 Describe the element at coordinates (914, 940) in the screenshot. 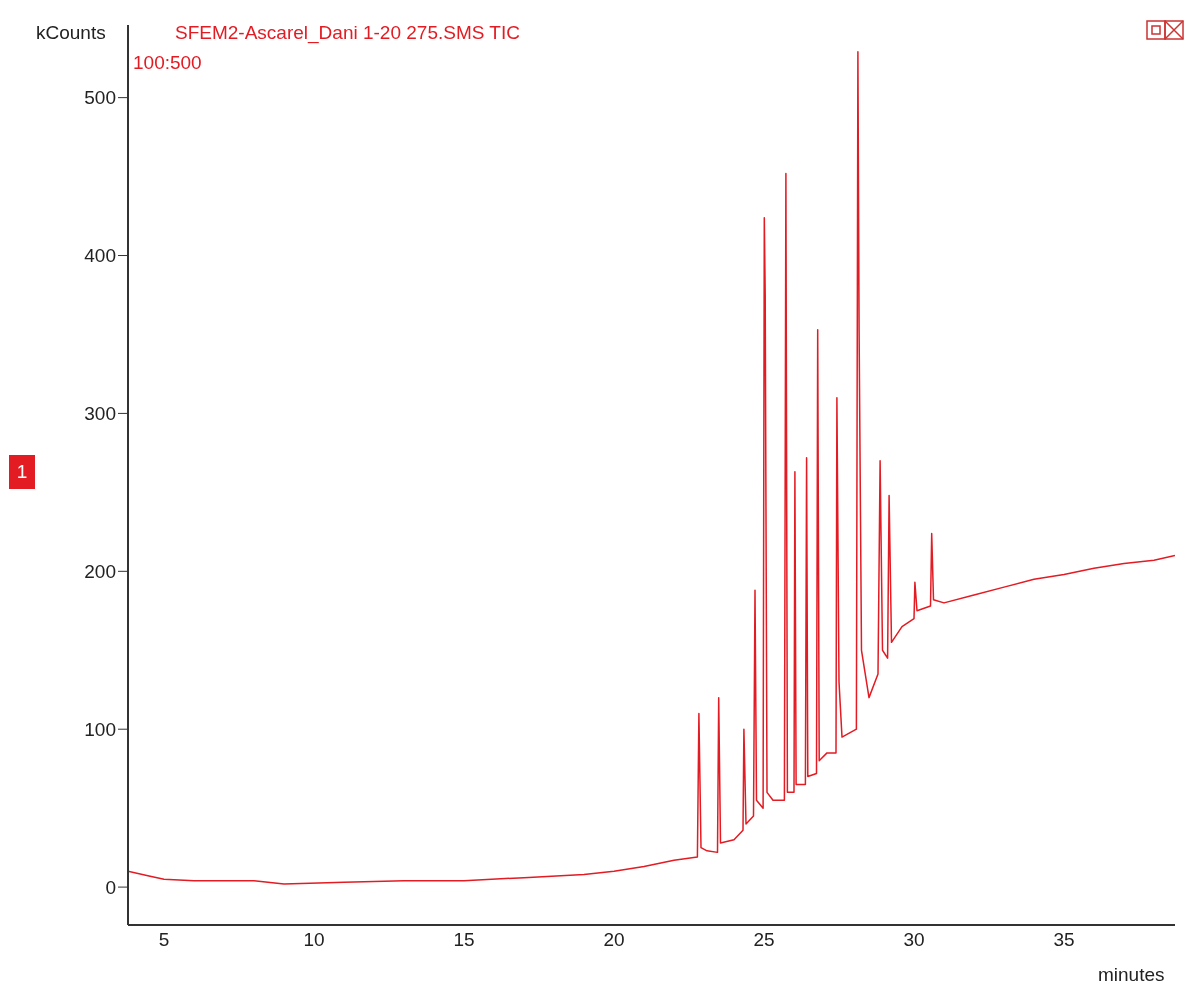

I see `x-tick-label: 30` at that location.